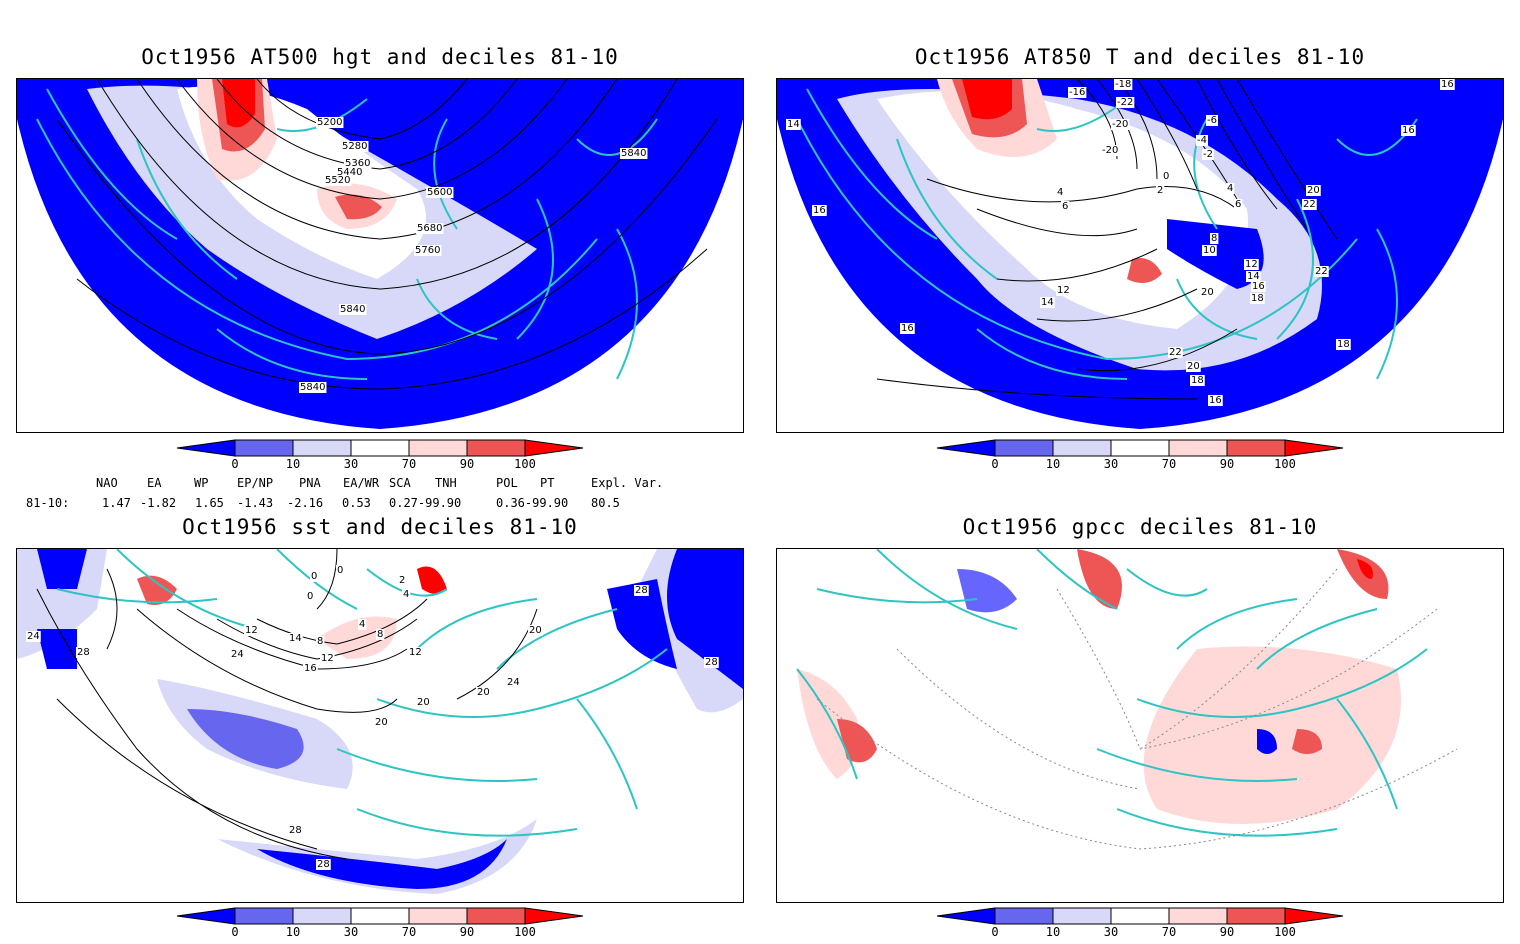  I want to click on contour-label: 5520, so click(337, 180).